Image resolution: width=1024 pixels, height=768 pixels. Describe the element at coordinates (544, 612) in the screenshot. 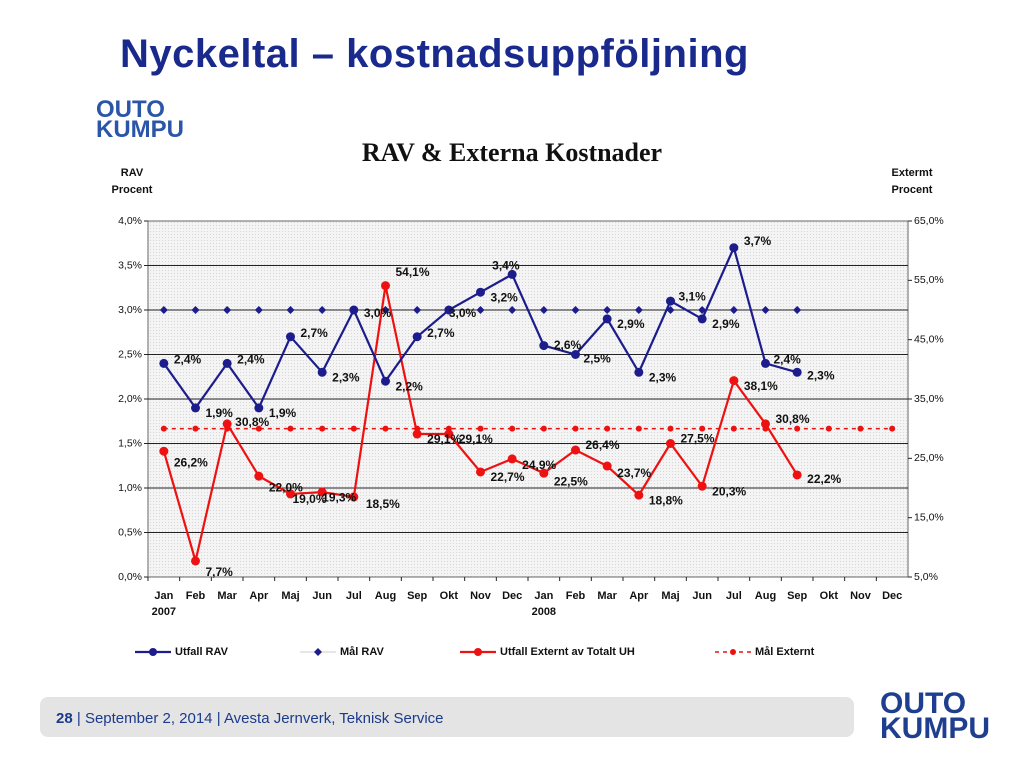

I see `x-year-label: 2008` at that location.